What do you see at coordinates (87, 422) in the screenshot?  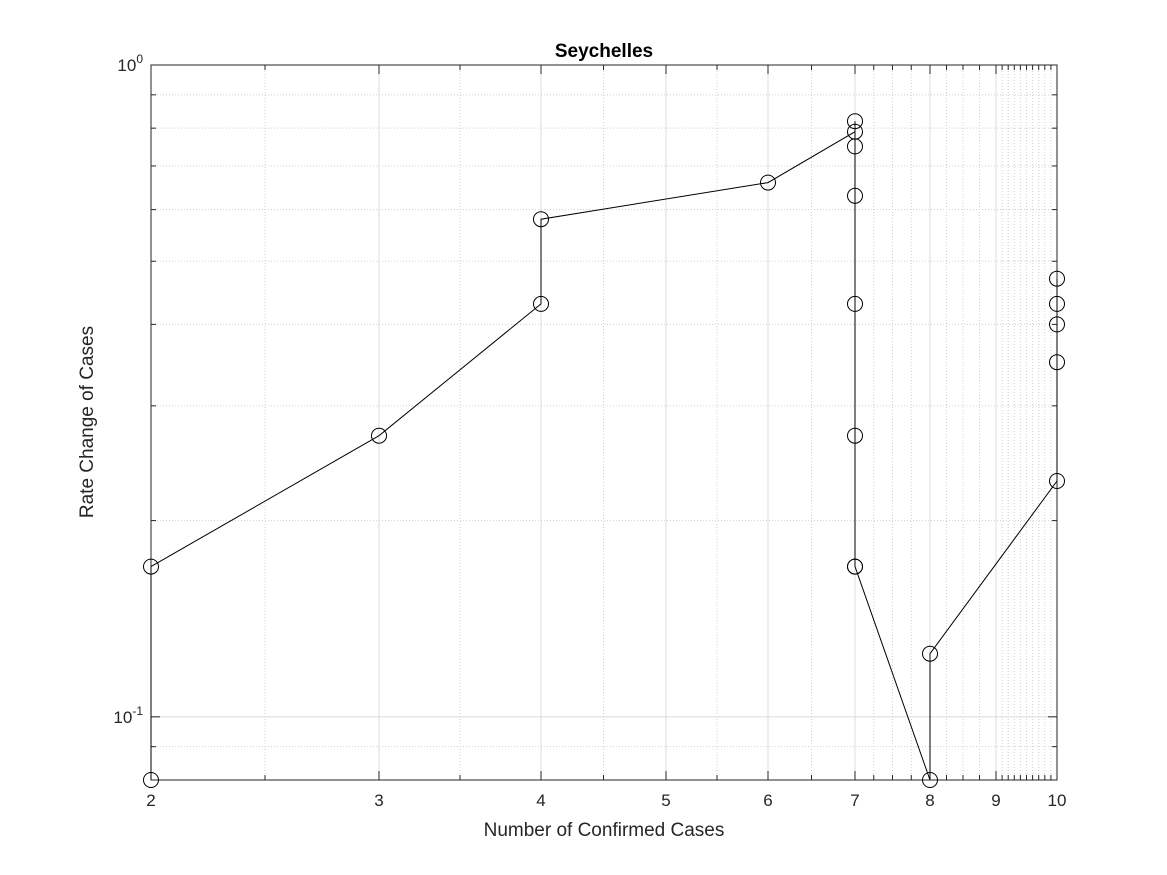 I see `y-axis-label: Rate Change of Cases` at bounding box center [87, 422].